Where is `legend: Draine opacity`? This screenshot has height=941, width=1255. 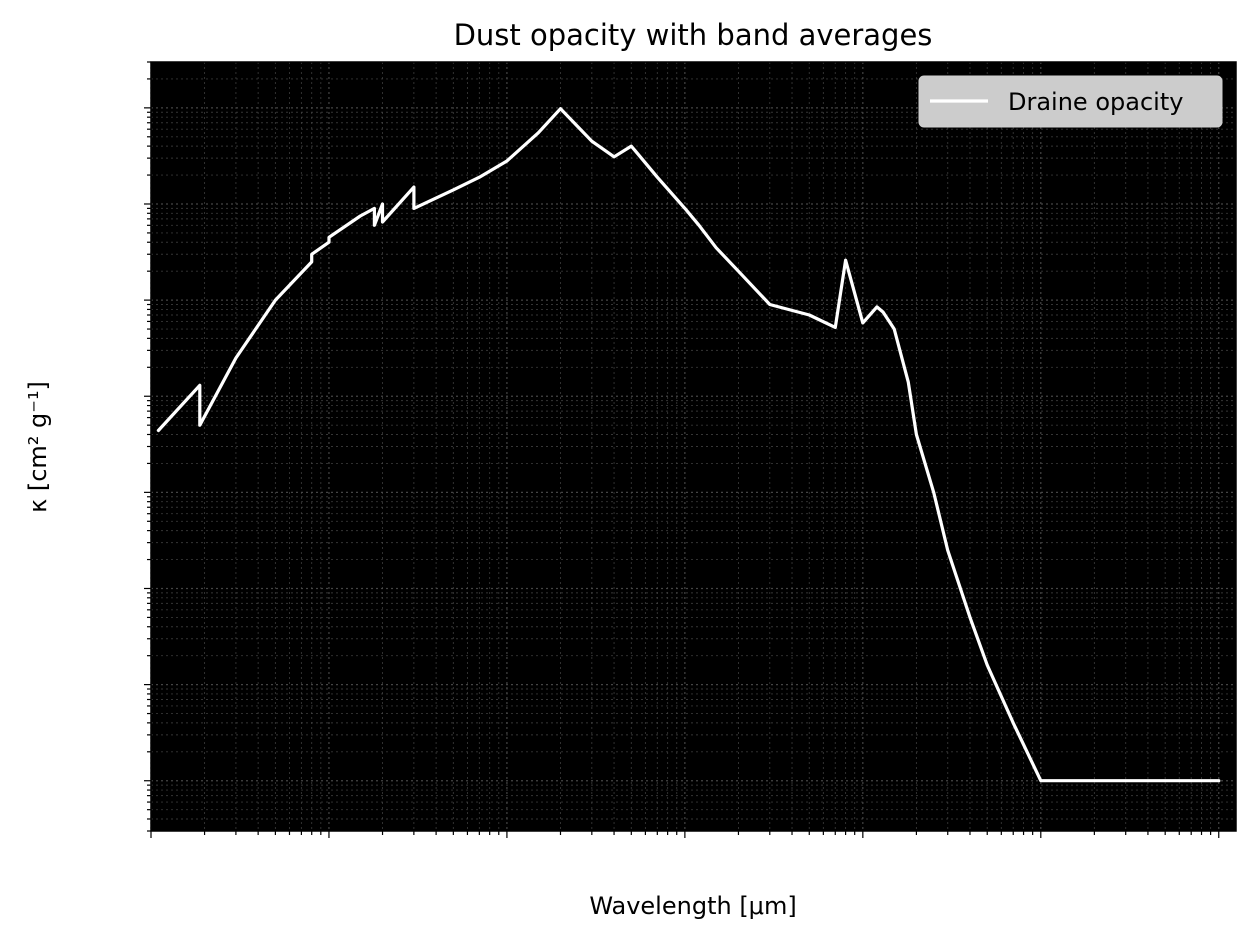 legend: Draine opacity is located at coordinates (1070, 101).